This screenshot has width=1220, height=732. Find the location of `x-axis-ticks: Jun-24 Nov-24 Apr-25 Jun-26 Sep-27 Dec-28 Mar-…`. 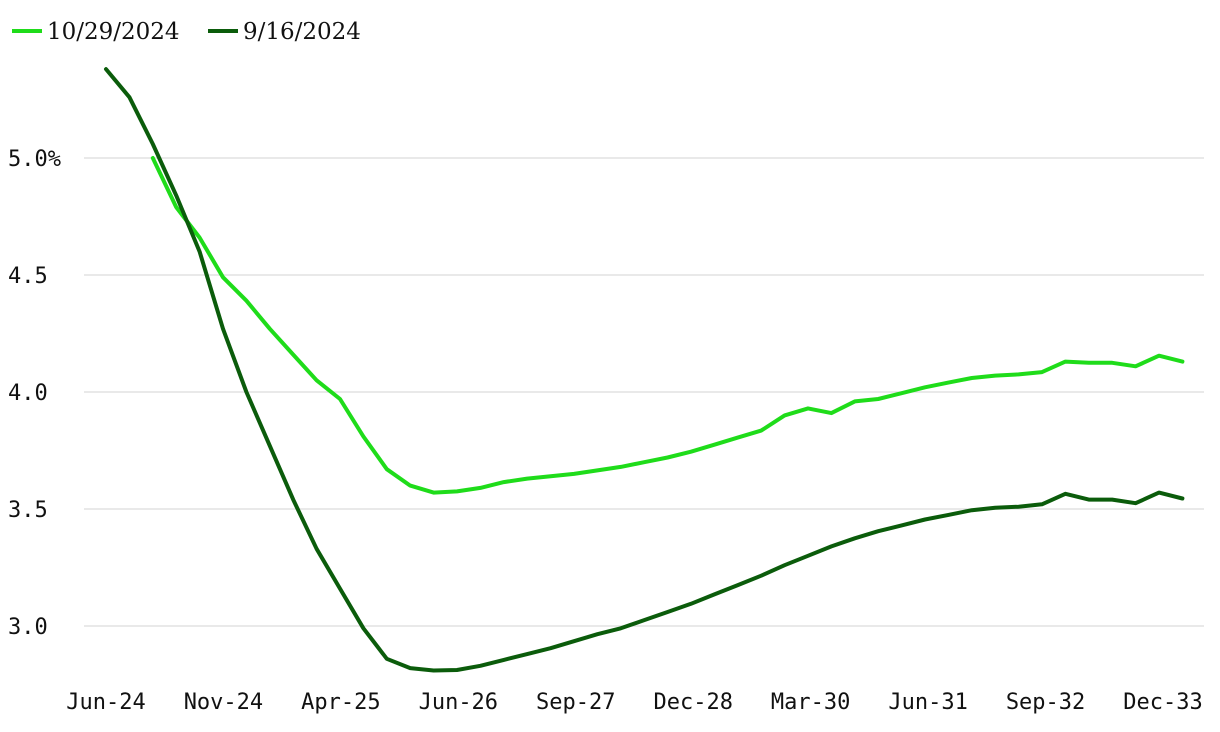

x-axis-ticks: Jun-24 Nov-24 Apr-25 Jun-26 Sep-27 Dec-28 Mar-… is located at coordinates (634, 702).